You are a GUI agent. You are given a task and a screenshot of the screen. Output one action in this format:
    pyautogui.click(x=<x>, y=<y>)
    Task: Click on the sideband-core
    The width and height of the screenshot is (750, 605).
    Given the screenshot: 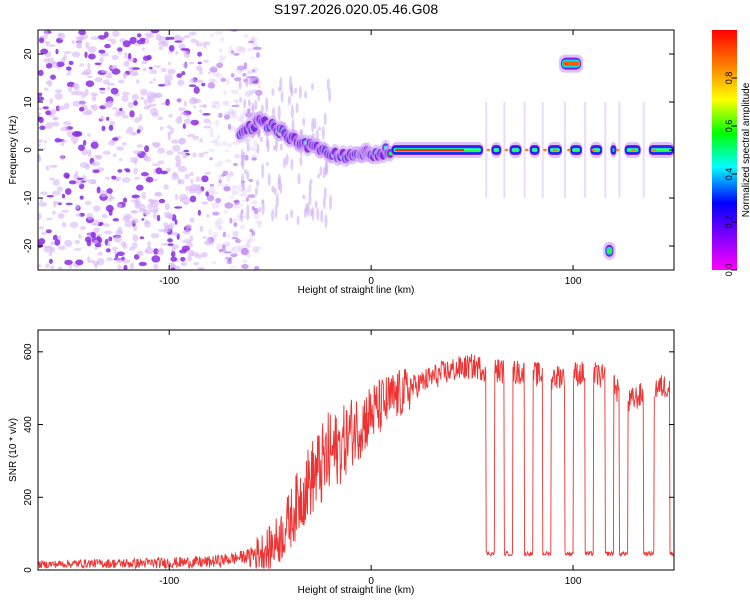 What is the action you would take?
    pyautogui.click(x=571, y=64)
    